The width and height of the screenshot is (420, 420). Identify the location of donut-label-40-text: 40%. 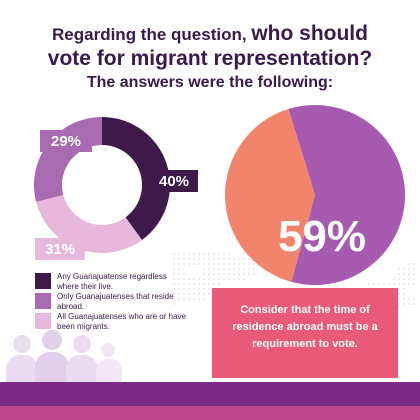
(174, 181).